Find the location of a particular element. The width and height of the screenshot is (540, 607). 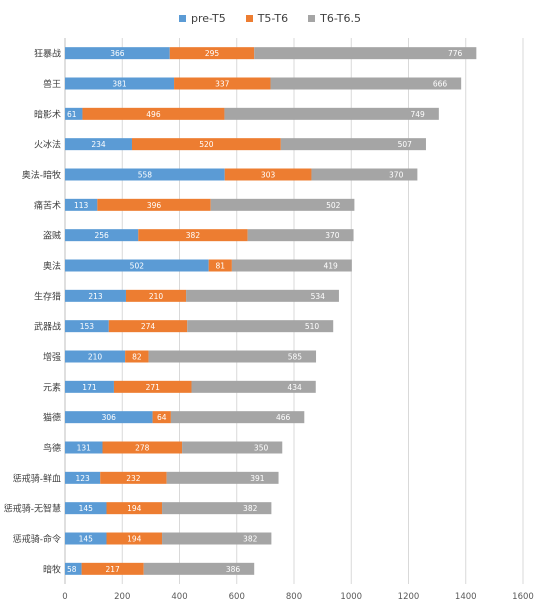

data-label: 64 is located at coordinates (162, 417).